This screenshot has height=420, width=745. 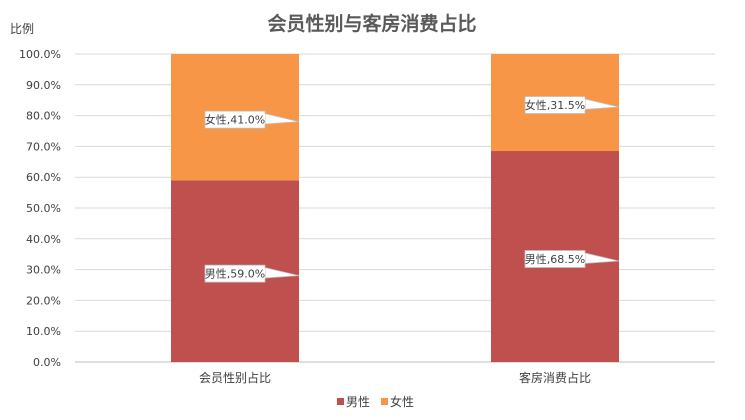 I want to click on y-tick-label: 100.0%, so click(x=40, y=54).